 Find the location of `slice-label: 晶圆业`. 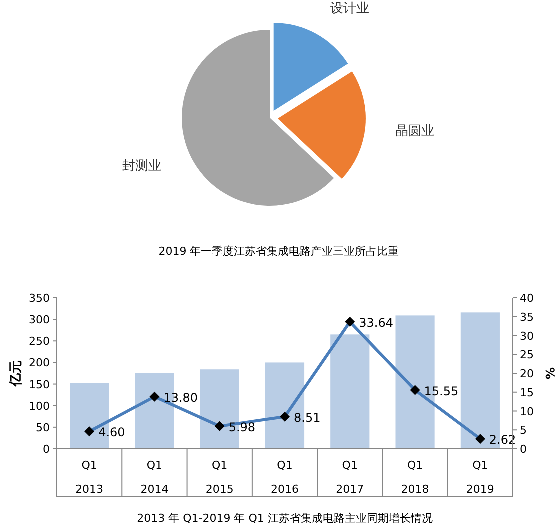

slice-label: 晶圆业 is located at coordinates (414, 131).